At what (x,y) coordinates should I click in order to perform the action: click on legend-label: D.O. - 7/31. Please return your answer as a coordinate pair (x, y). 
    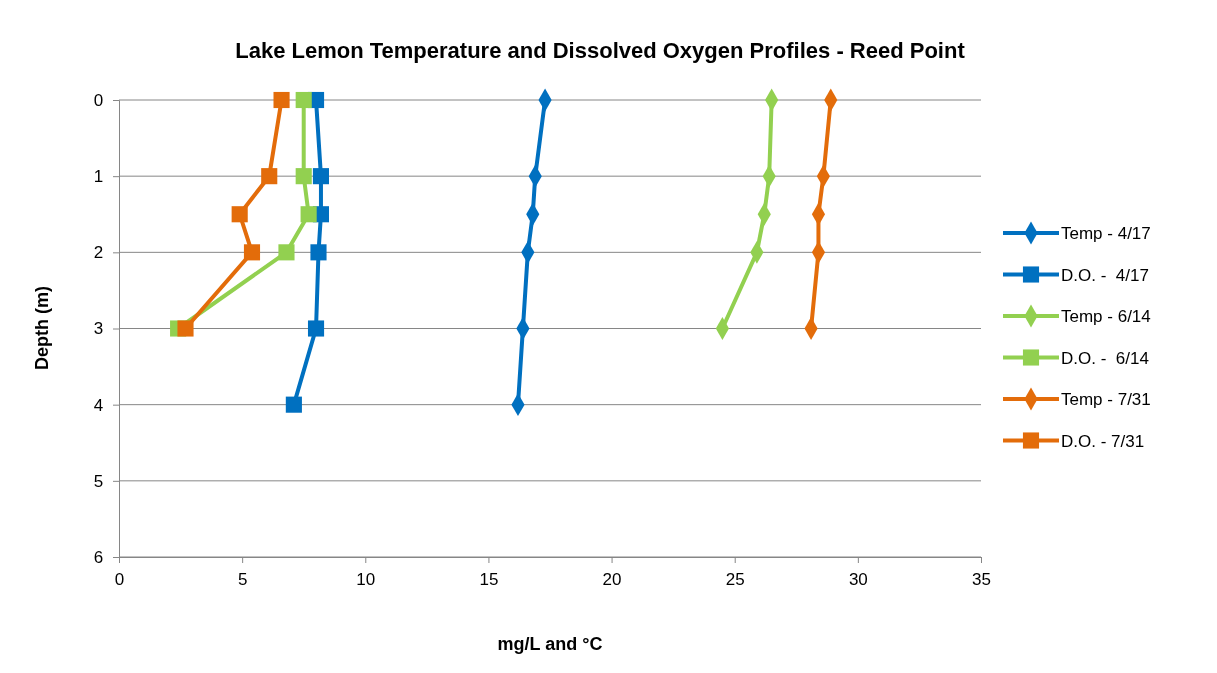
    Looking at the image, I should click on (1103, 441).